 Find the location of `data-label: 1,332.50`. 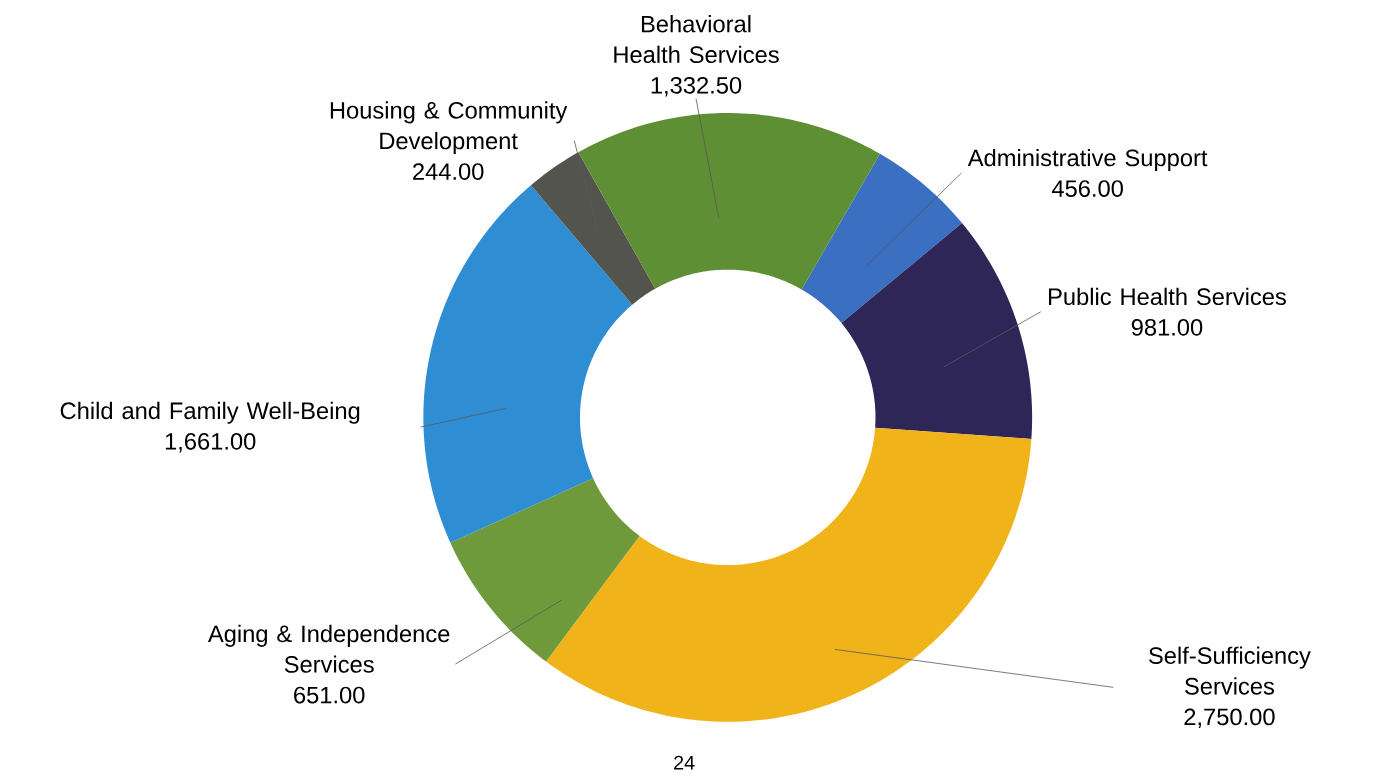

data-label: 1,332.50 is located at coordinates (696, 86).